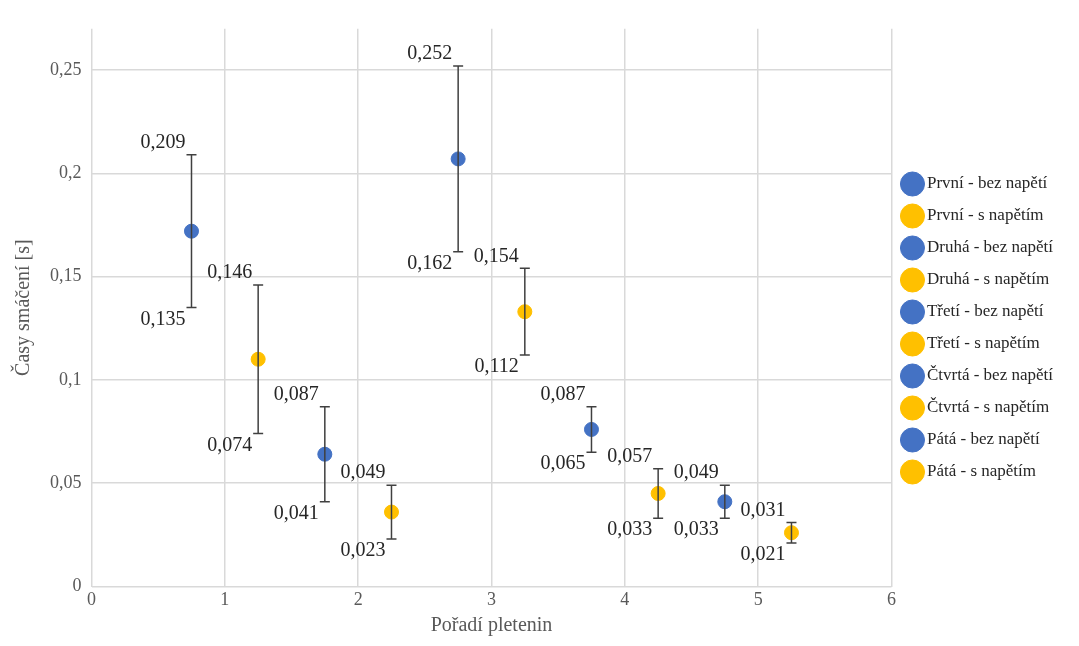 The height and width of the screenshot is (646, 1079). I want to click on annotation: 0,074, so click(230, 443).